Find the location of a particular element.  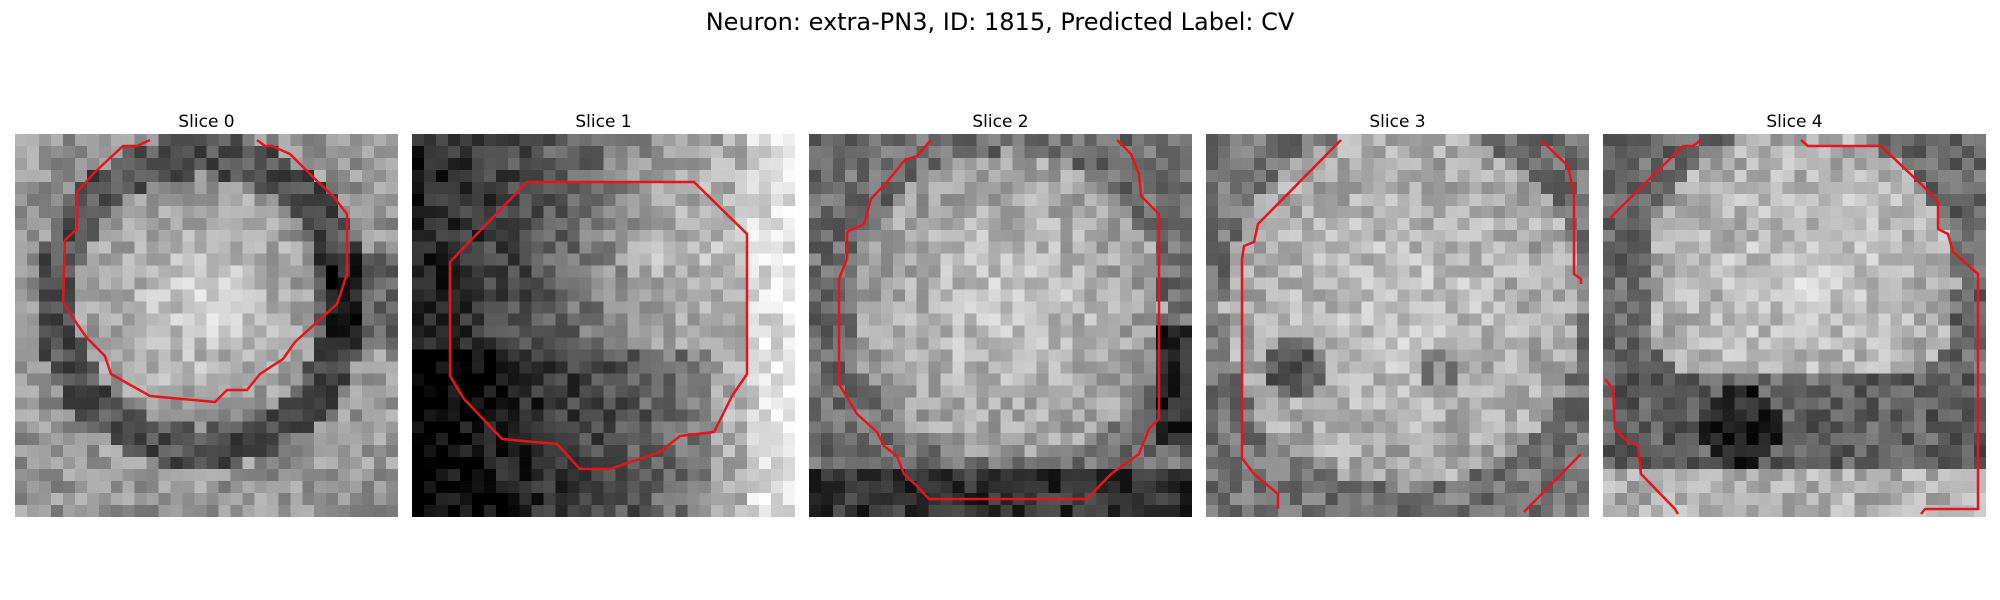

slice-panel-3: Slice 3 is located at coordinates (1397, 313).